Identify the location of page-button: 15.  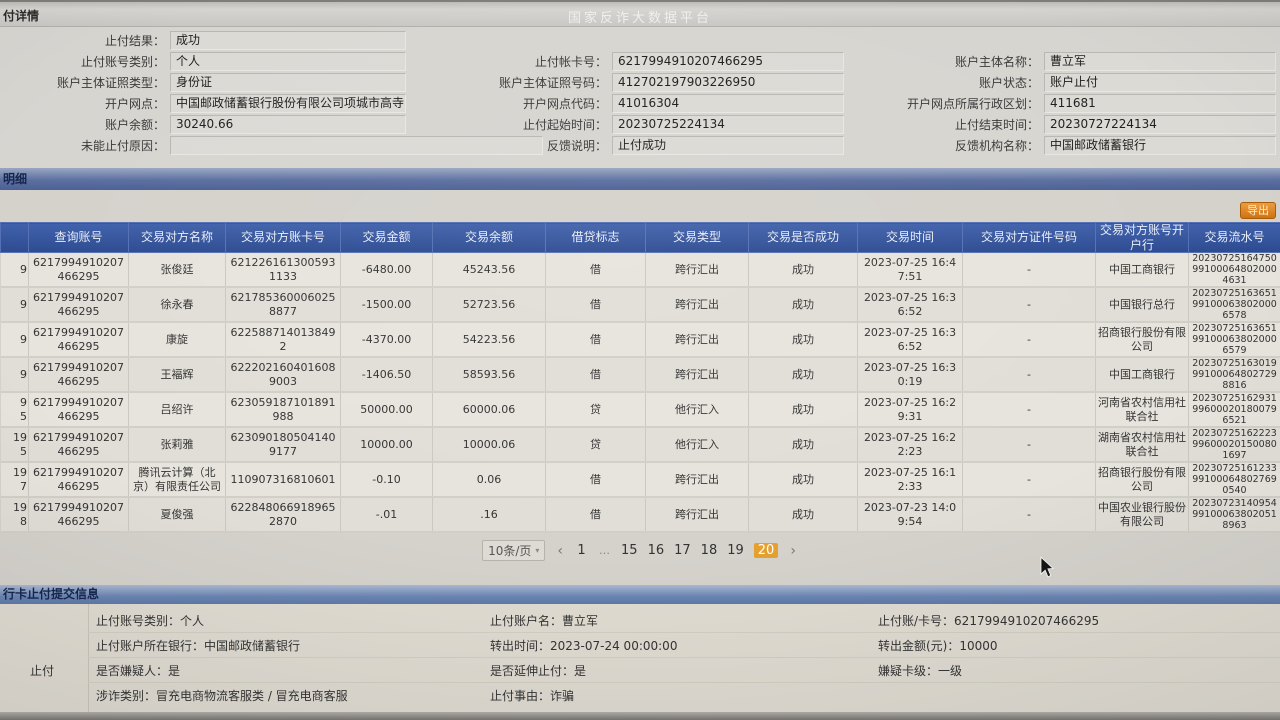
(629, 550).